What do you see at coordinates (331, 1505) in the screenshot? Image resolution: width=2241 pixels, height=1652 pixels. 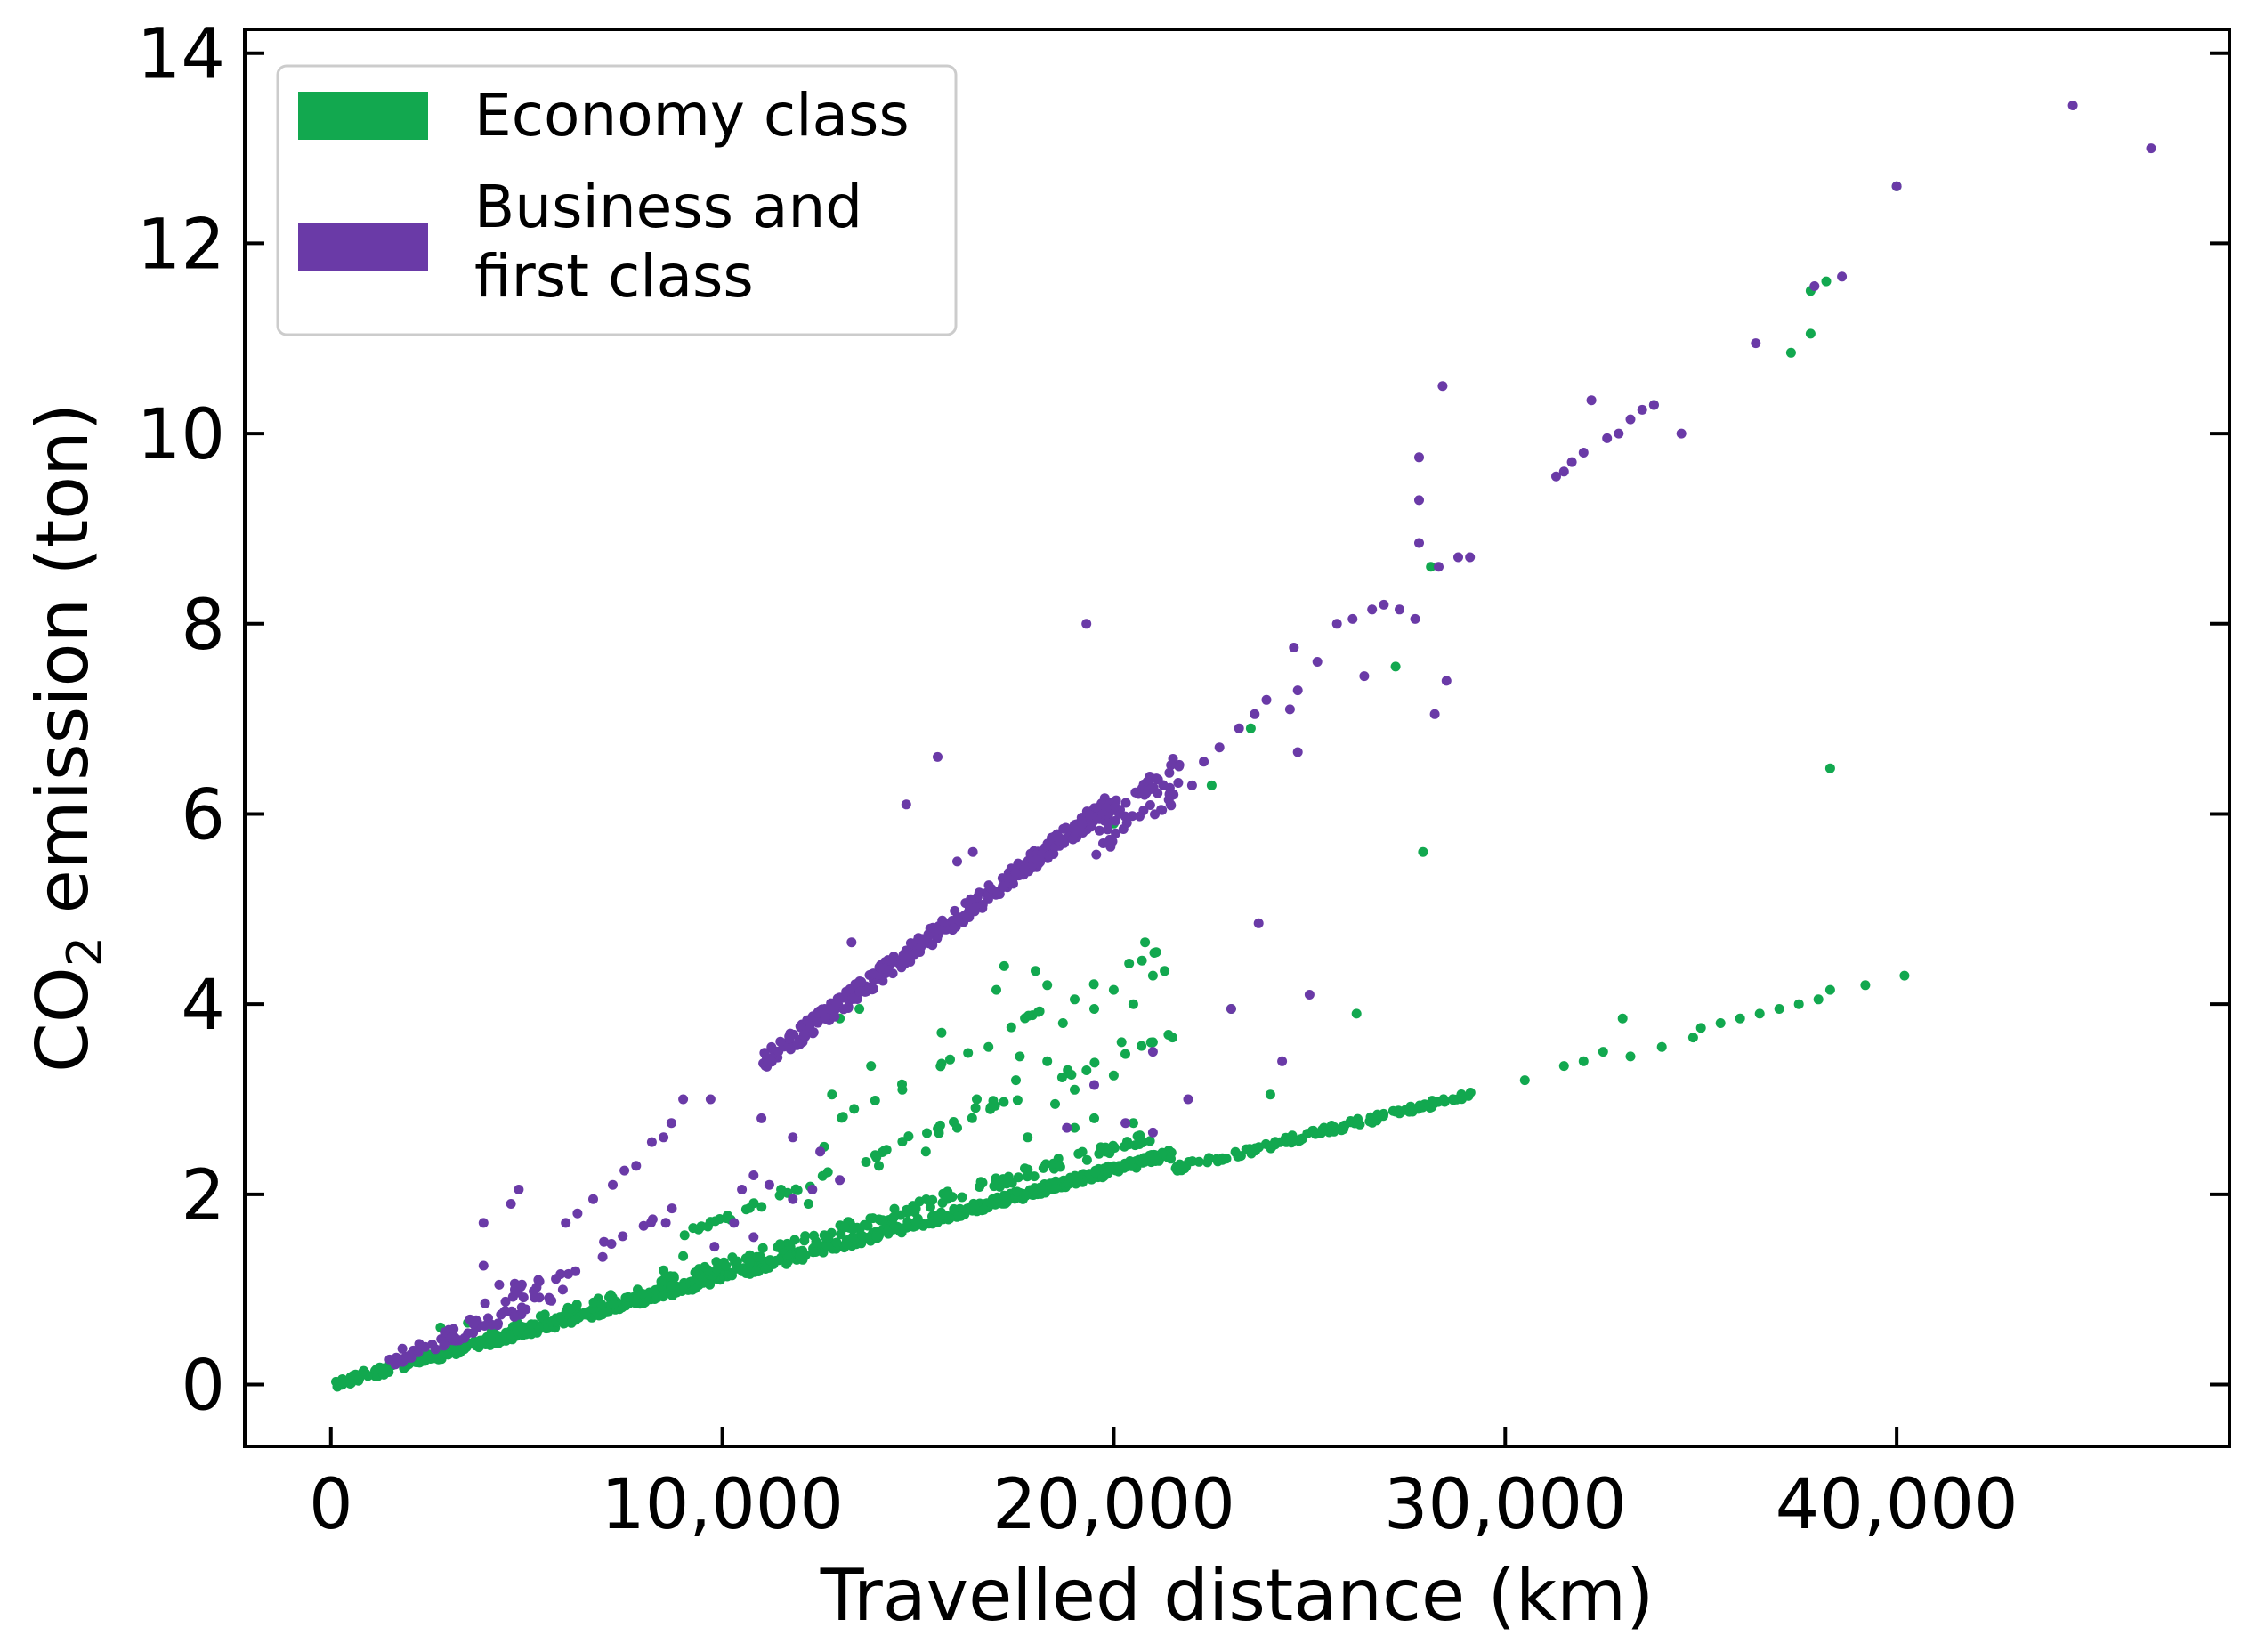 I see `x-tick-label: 0` at bounding box center [331, 1505].